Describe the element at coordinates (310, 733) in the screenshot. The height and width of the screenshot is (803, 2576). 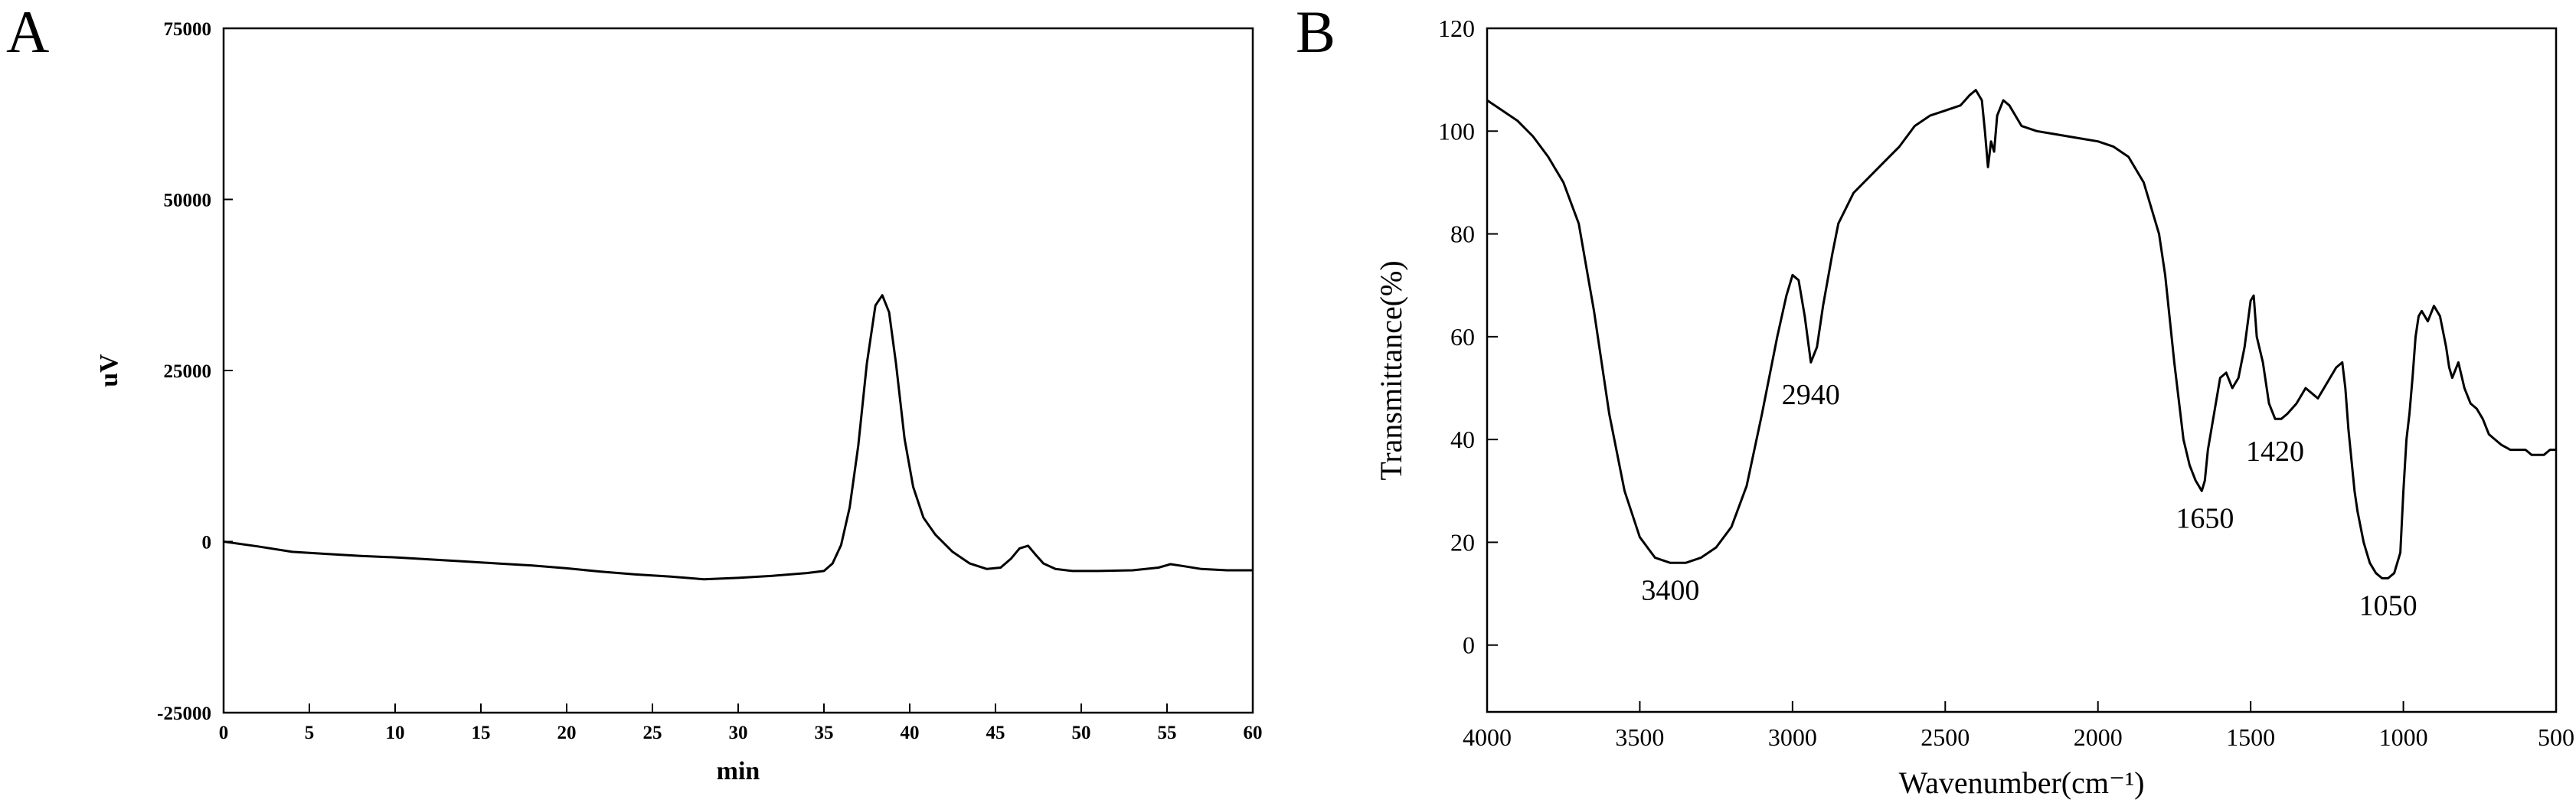
I see `chartA-x-tick-label: 5` at that location.